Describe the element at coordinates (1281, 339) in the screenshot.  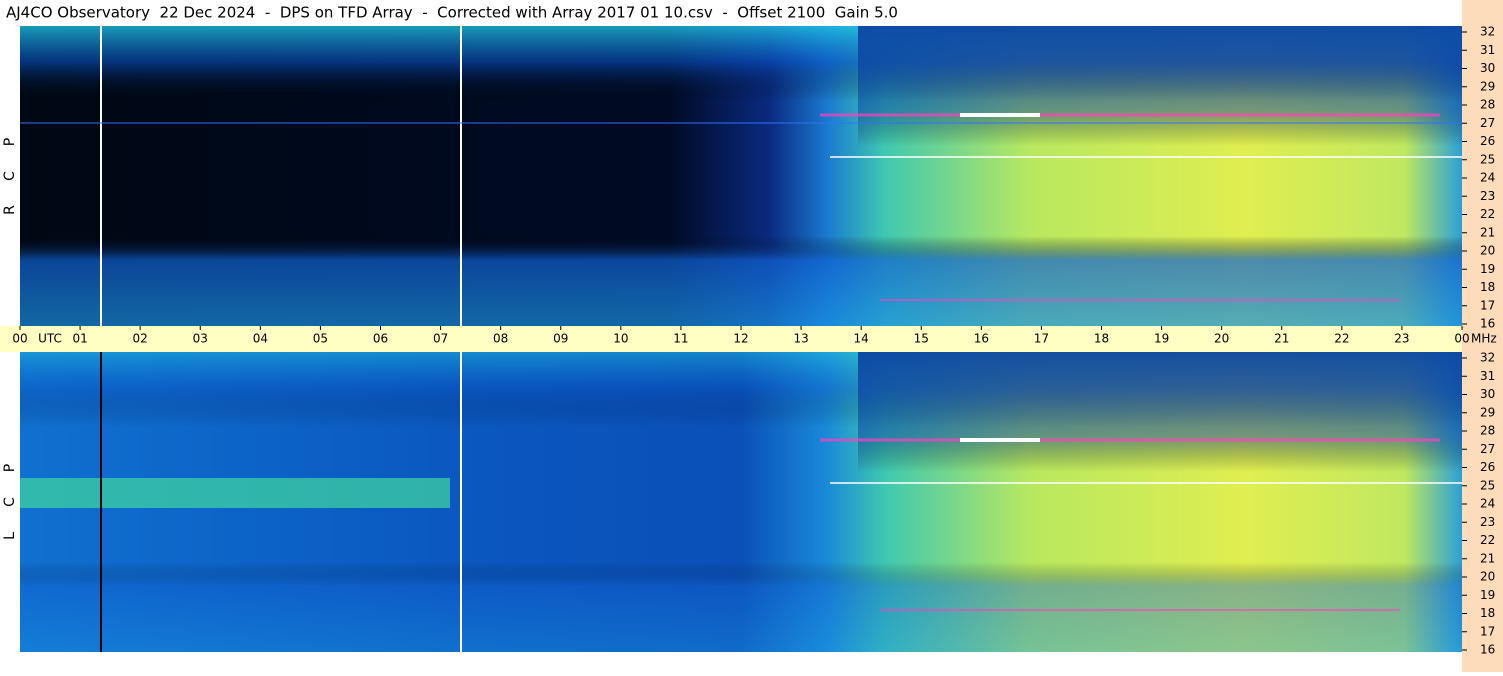
I see `hour-label: 21` at that location.